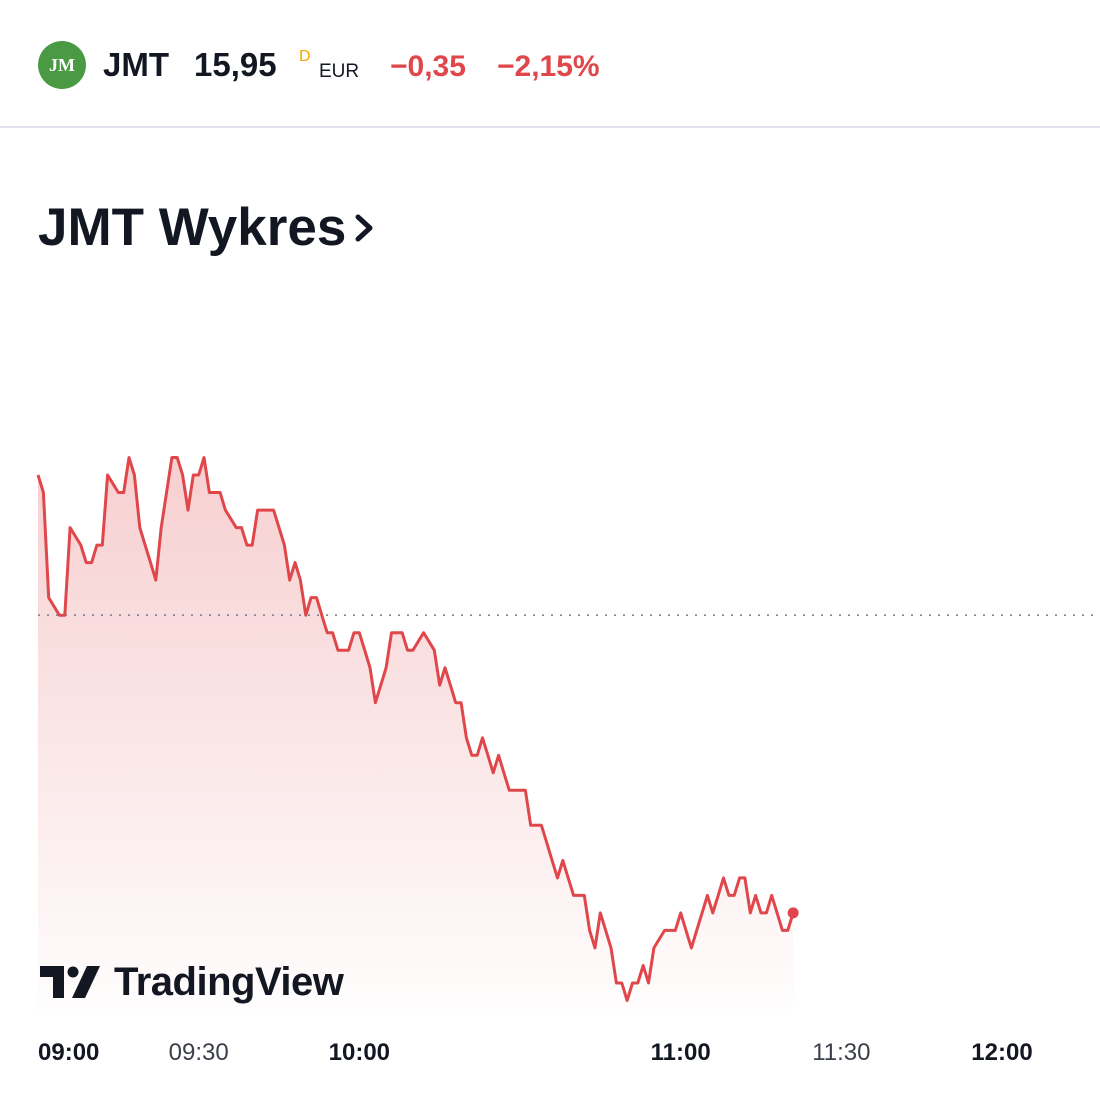 The image size is (1100, 1112). What do you see at coordinates (1002, 1052) in the screenshot?
I see `time-axis-label: 12:00` at bounding box center [1002, 1052].